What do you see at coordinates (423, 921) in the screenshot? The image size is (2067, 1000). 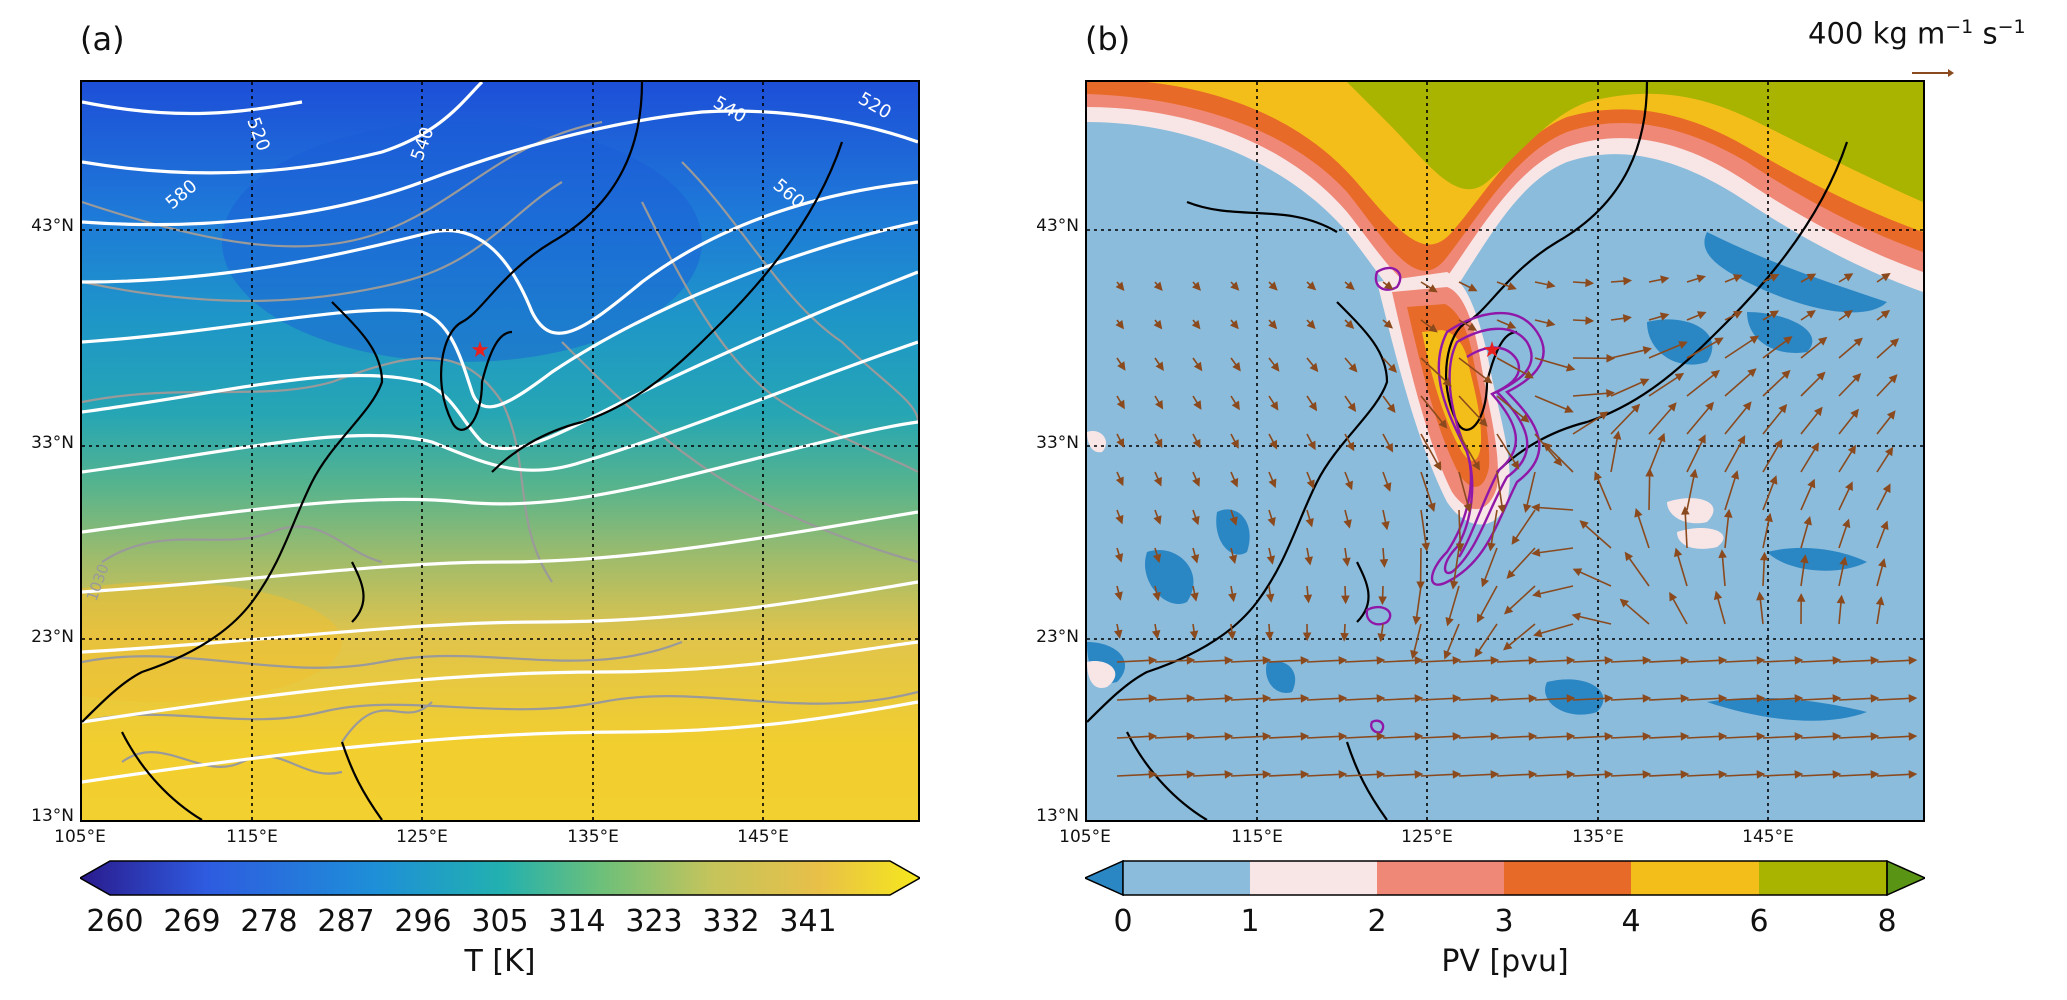 I see `cbar-tick: 296` at bounding box center [423, 921].